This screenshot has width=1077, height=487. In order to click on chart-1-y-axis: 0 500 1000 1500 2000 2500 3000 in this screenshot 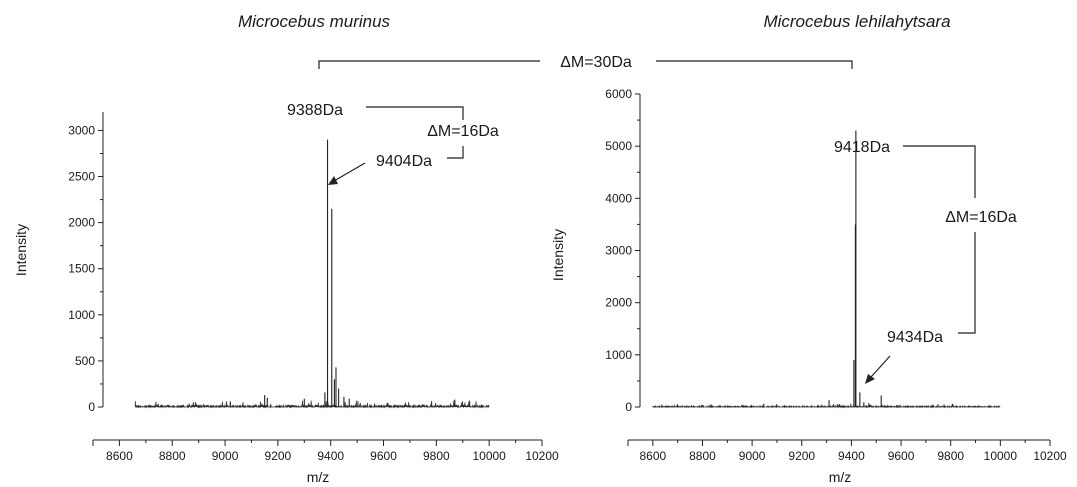, I will do `click(86, 263)`.